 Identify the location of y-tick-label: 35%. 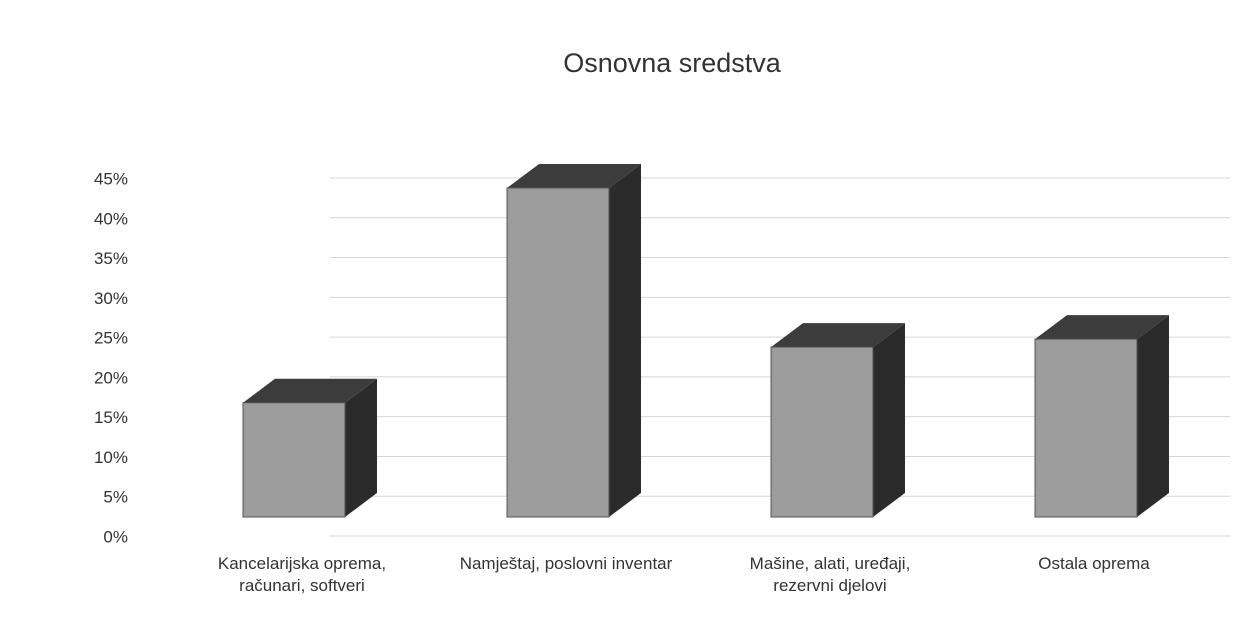
(111, 258).